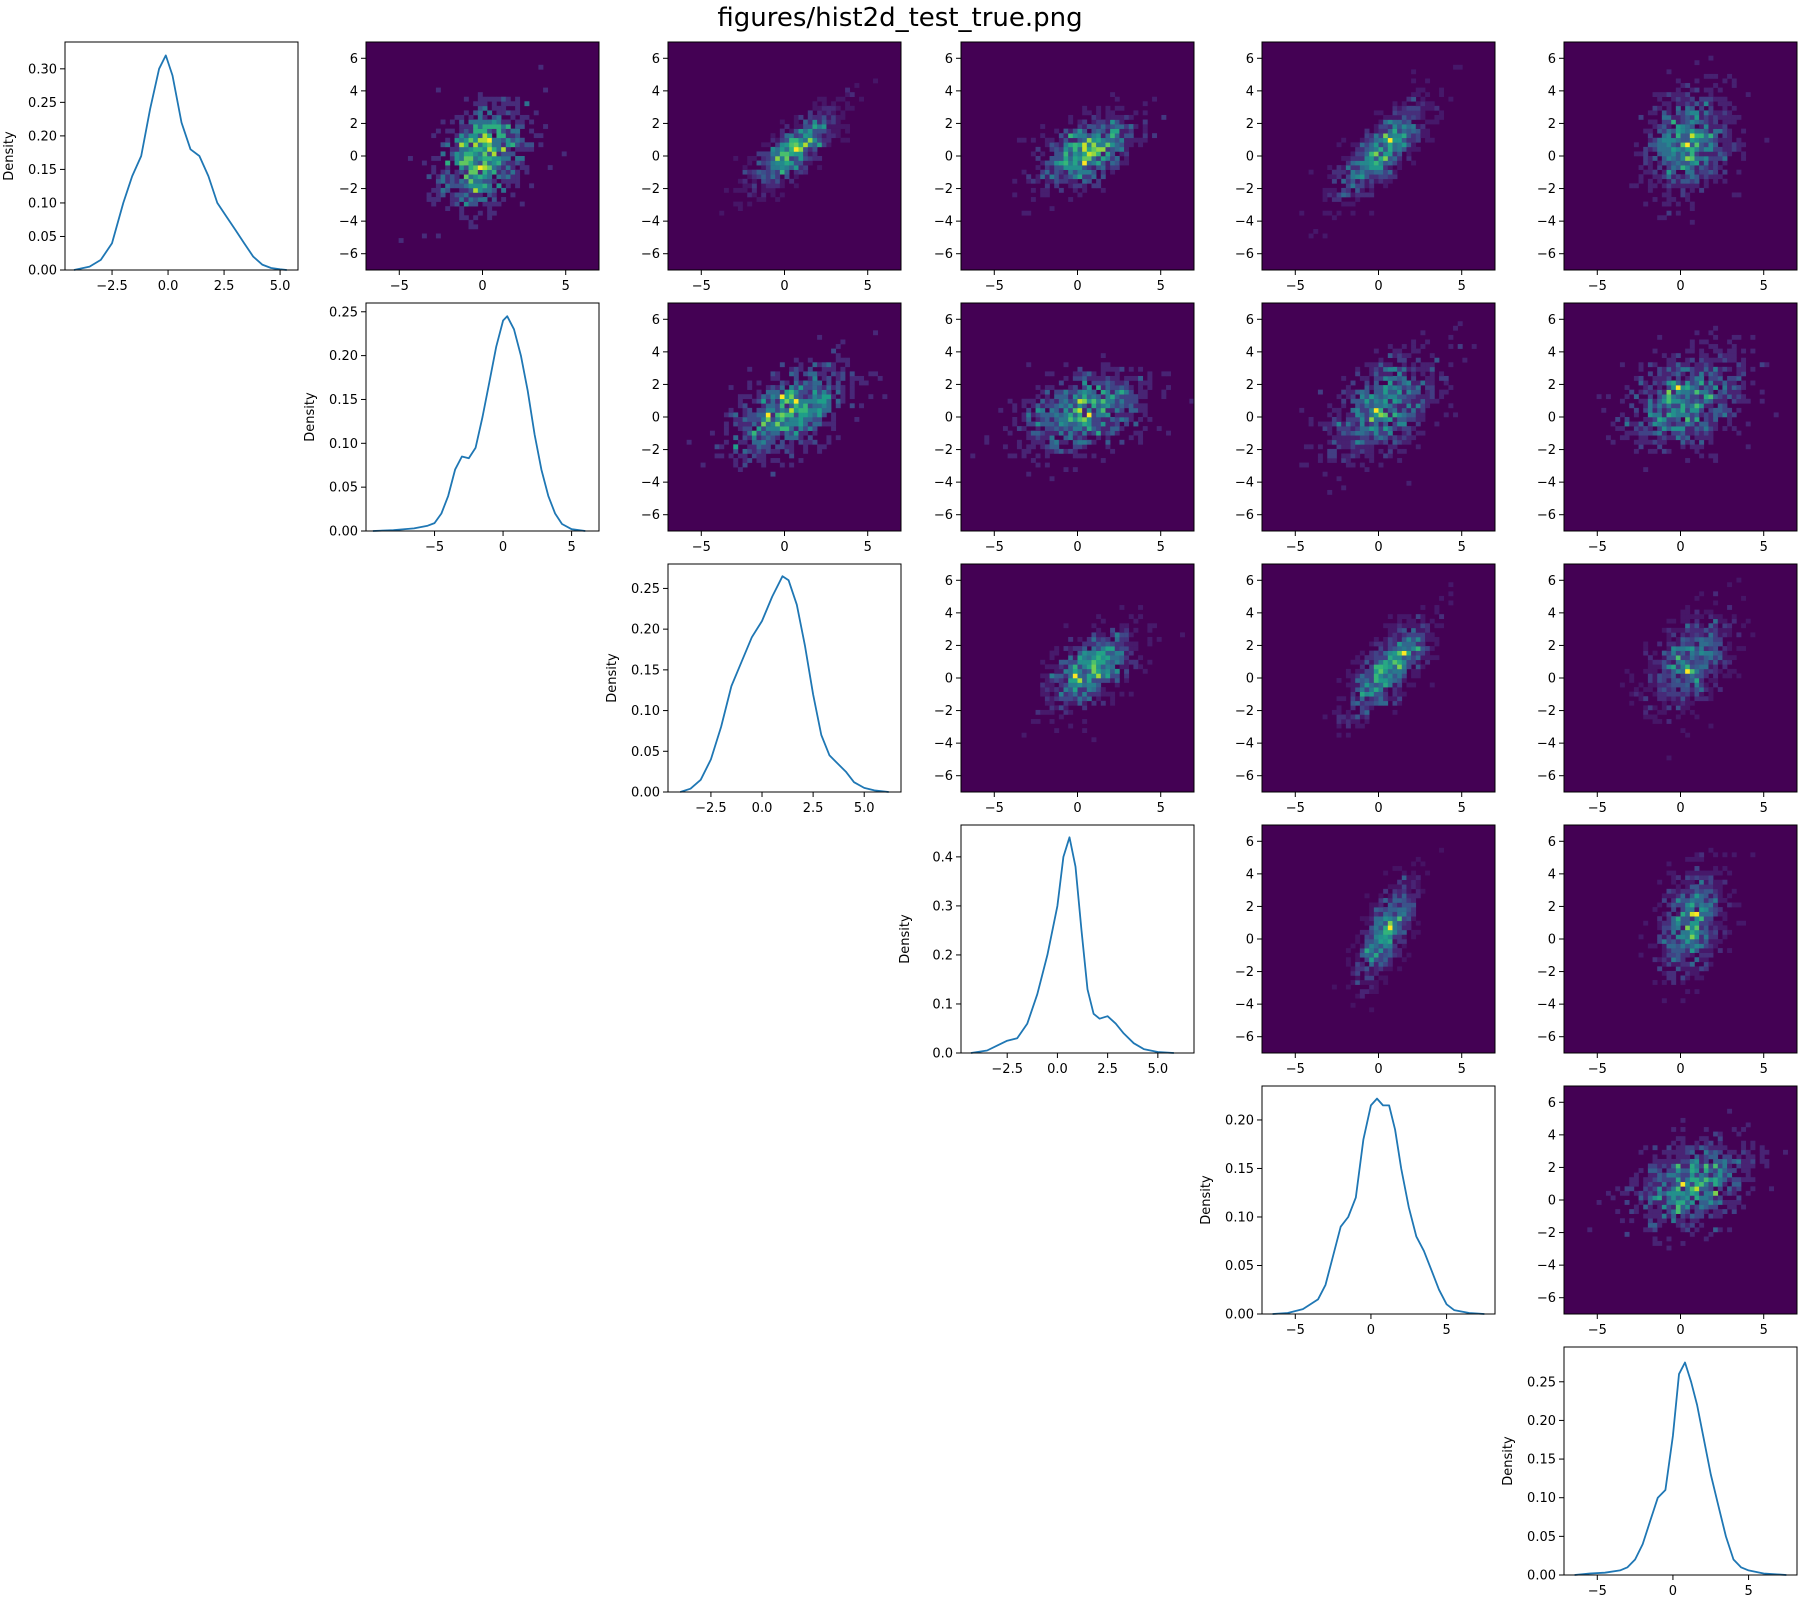  Describe the element at coordinates (168, 286) in the screenshot. I see `panel-d0-xtick-label-0: 0.0` at that location.